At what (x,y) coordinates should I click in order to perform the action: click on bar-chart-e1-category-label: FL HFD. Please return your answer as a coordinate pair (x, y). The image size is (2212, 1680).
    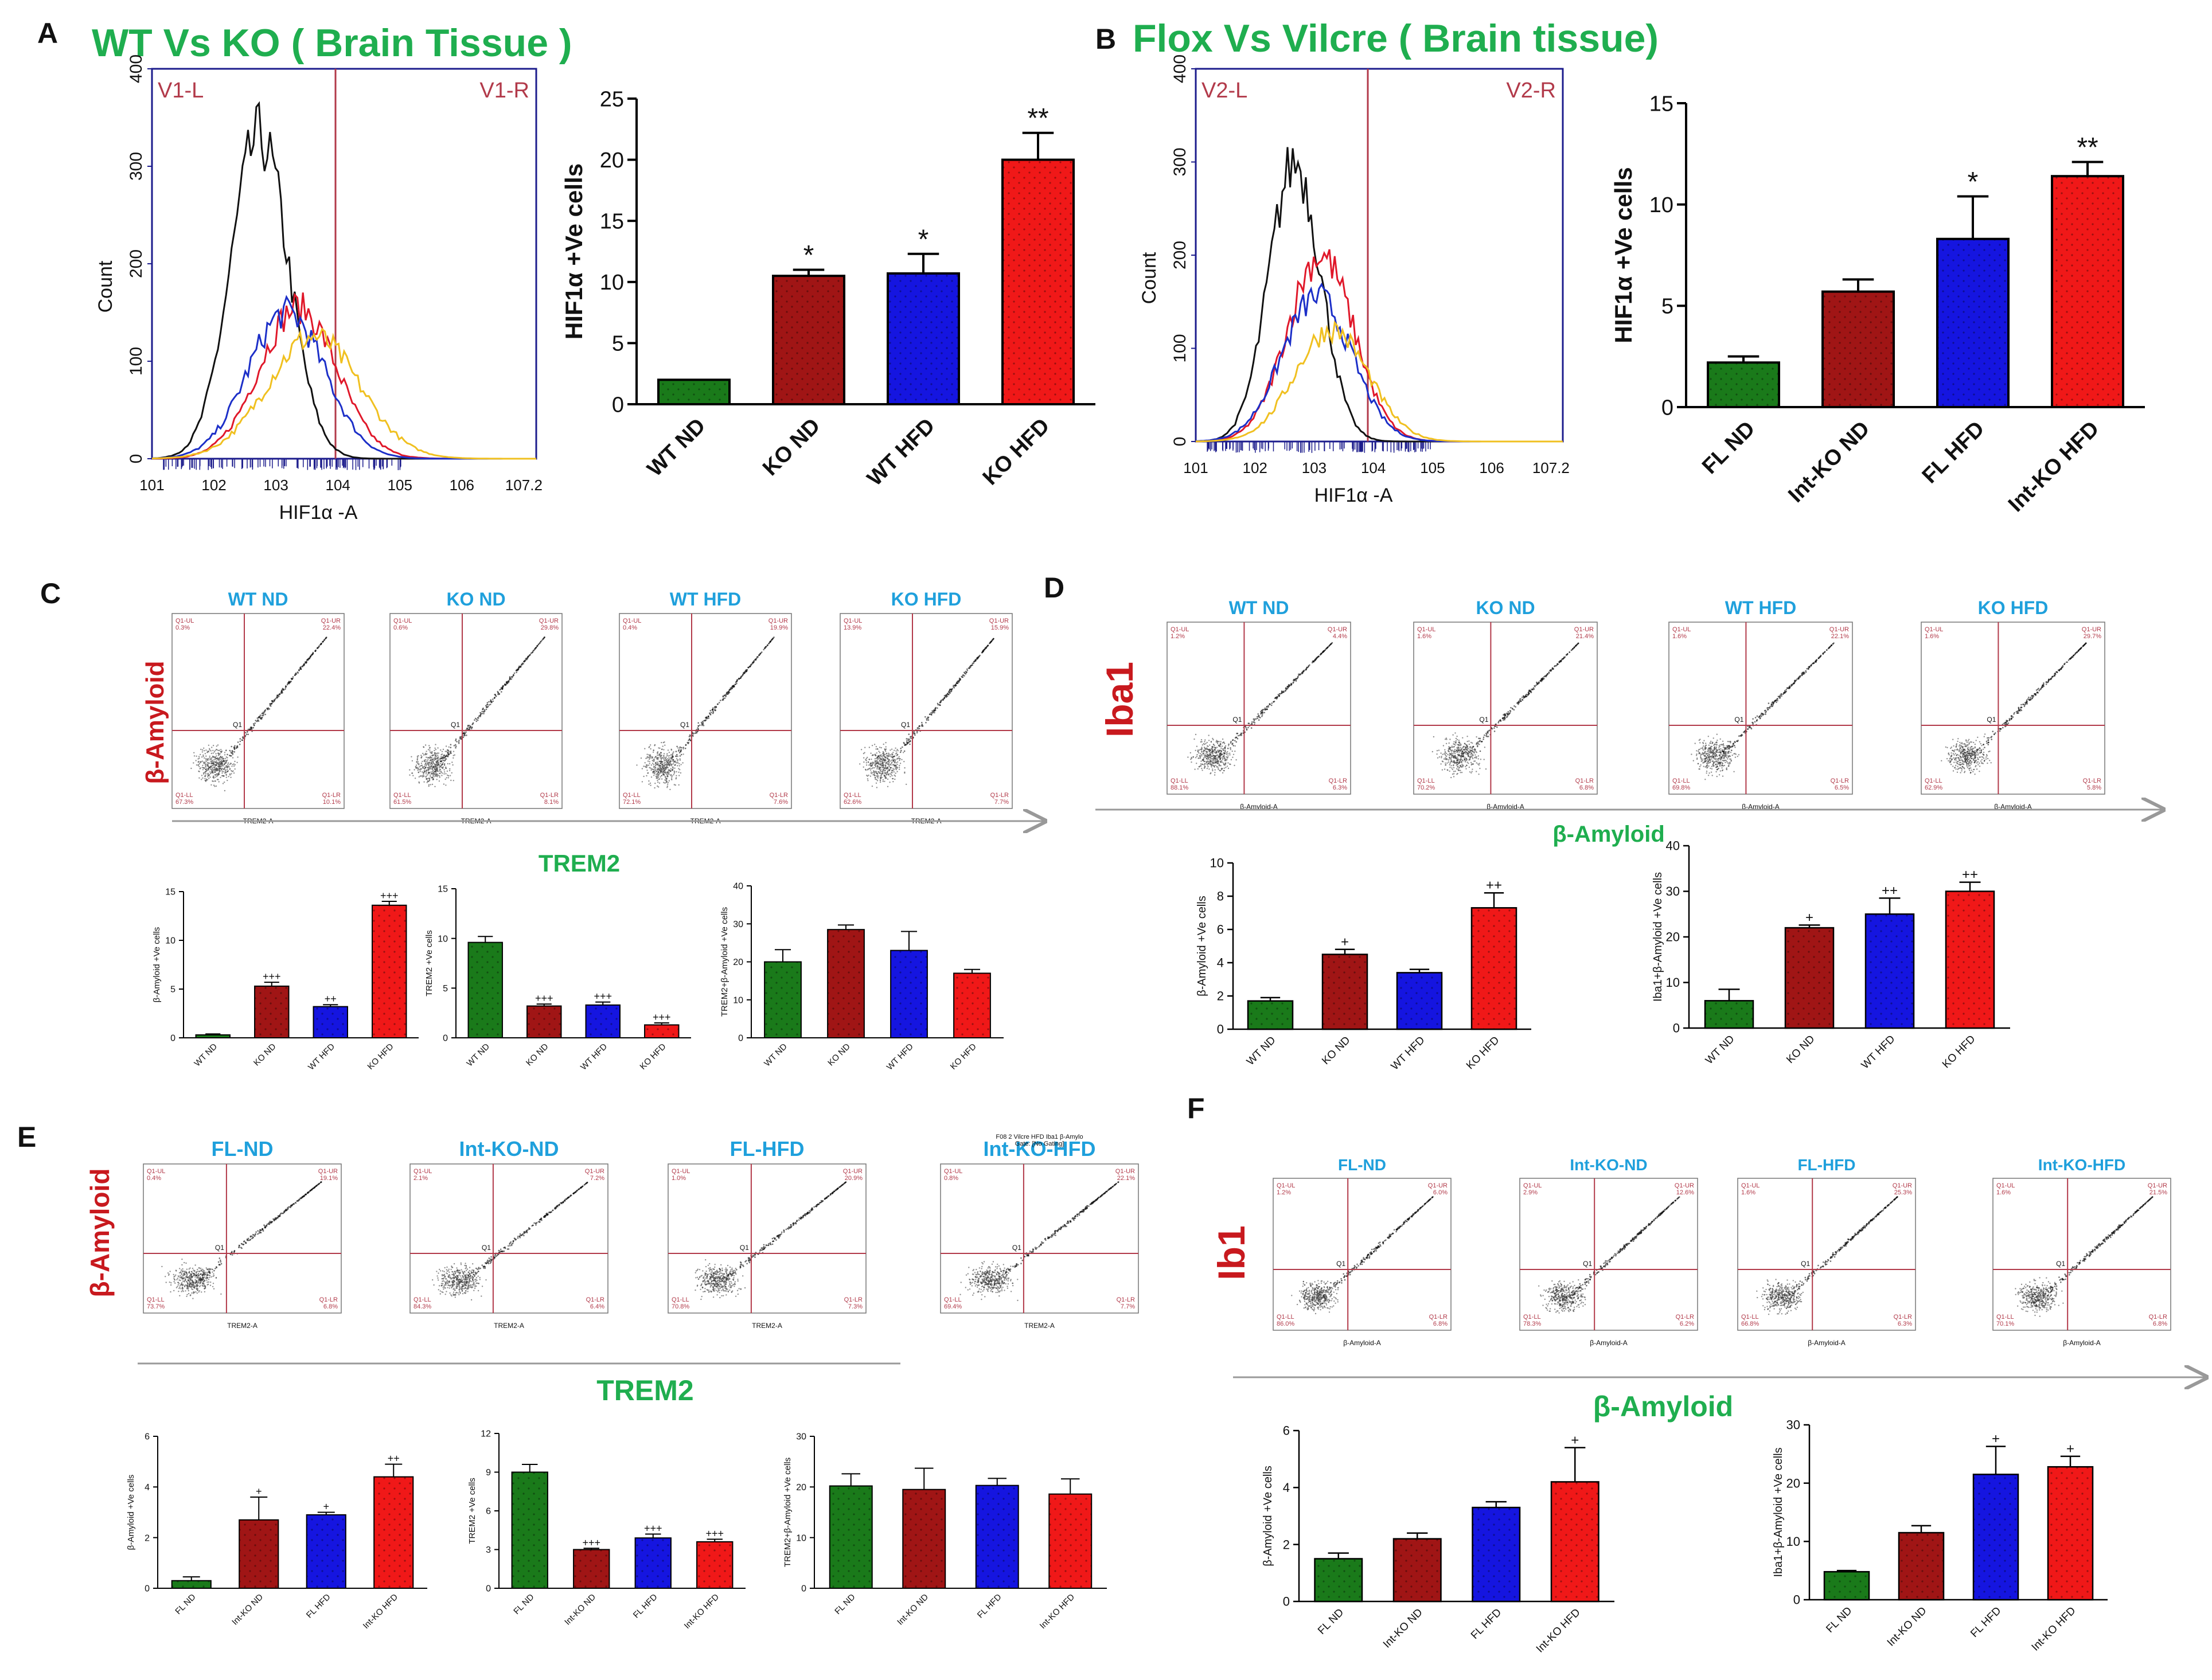
    Looking at the image, I should click on (319, 1606).